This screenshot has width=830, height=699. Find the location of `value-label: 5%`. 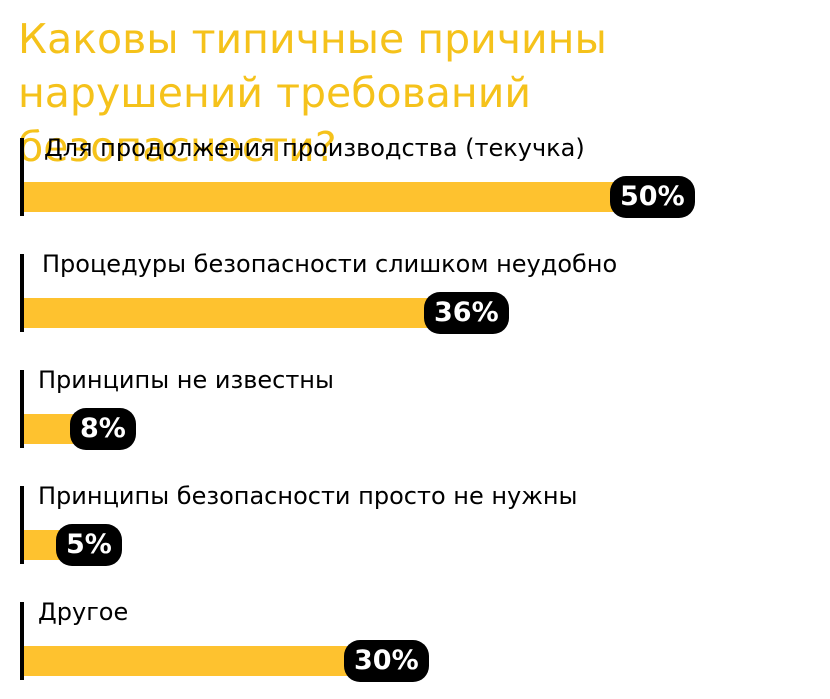

value-label: 5% is located at coordinates (89, 545).